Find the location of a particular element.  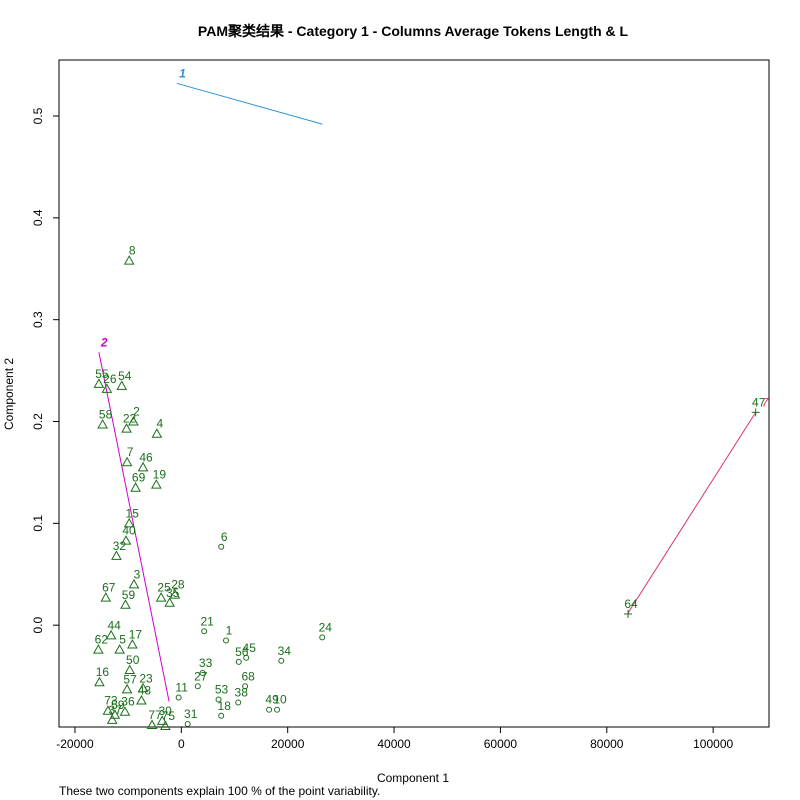

point-label: 4 is located at coordinates (160, 424).